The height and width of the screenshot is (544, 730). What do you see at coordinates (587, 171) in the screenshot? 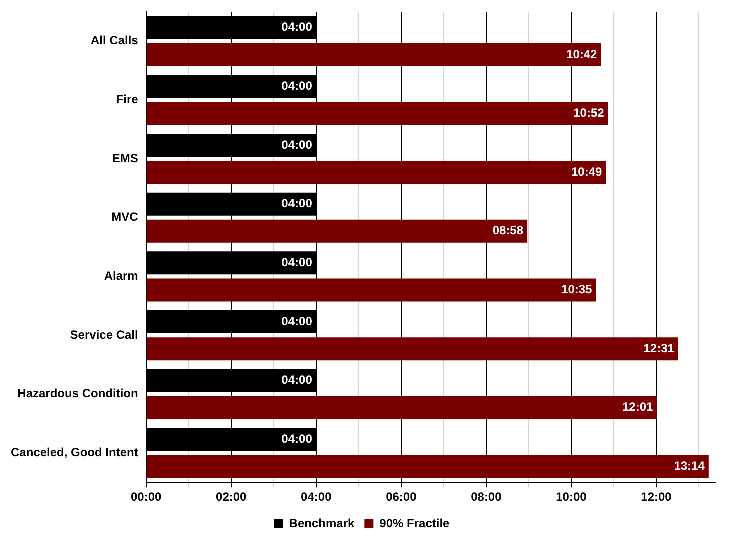
I see `data-label: 10:49` at bounding box center [587, 171].